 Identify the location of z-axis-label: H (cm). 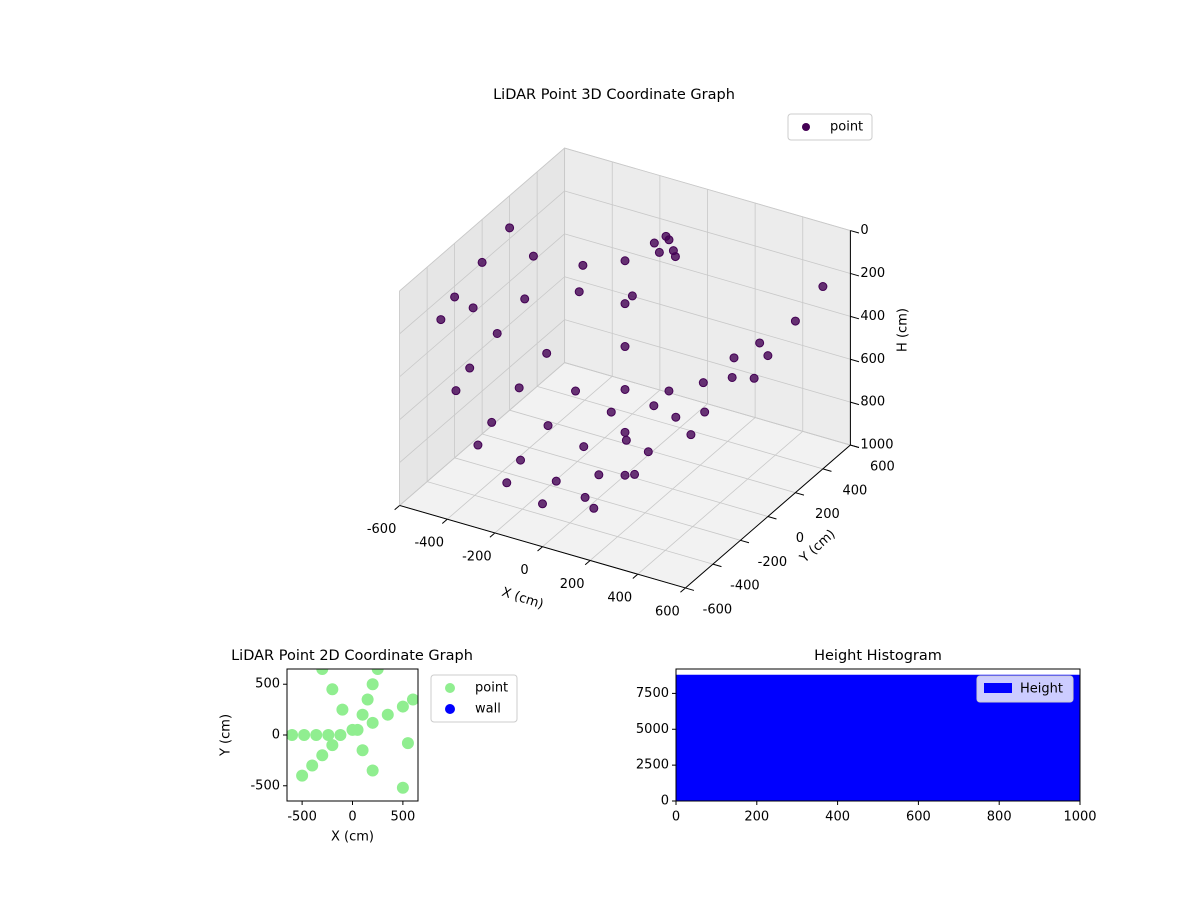
(903, 330).